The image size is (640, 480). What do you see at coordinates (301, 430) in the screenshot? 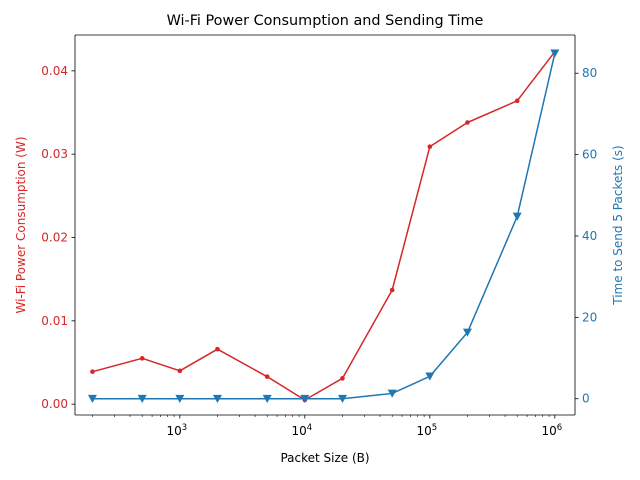
I see `x-tick-label-1: 10⁴` at bounding box center [301, 430].